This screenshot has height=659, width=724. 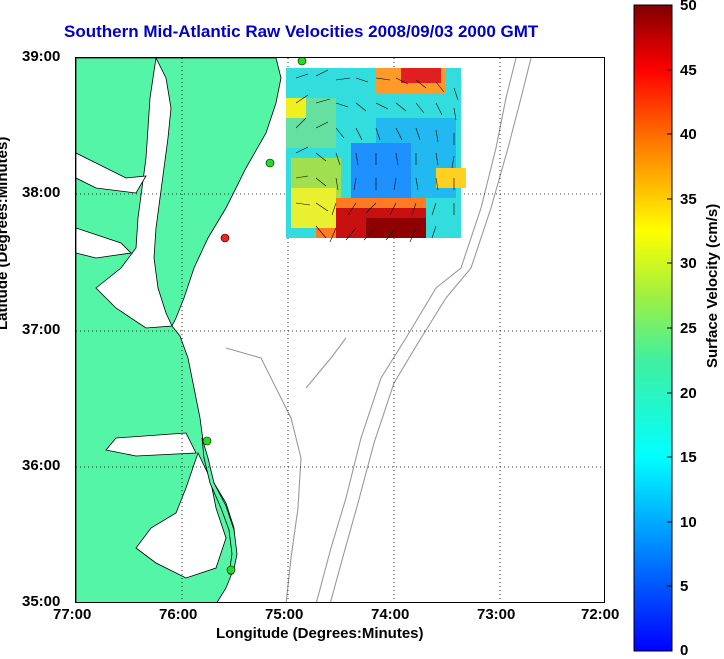 What do you see at coordinates (688, 522) in the screenshot?
I see `colorbar-tick: 10` at bounding box center [688, 522].